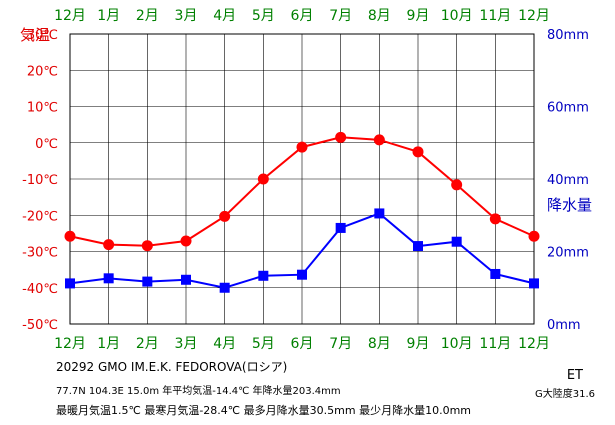 The width and height of the screenshot is (615, 425). Describe the element at coordinates (568, 108) in the screenshot. I see `right-axis-tick: 60mm` at that location.